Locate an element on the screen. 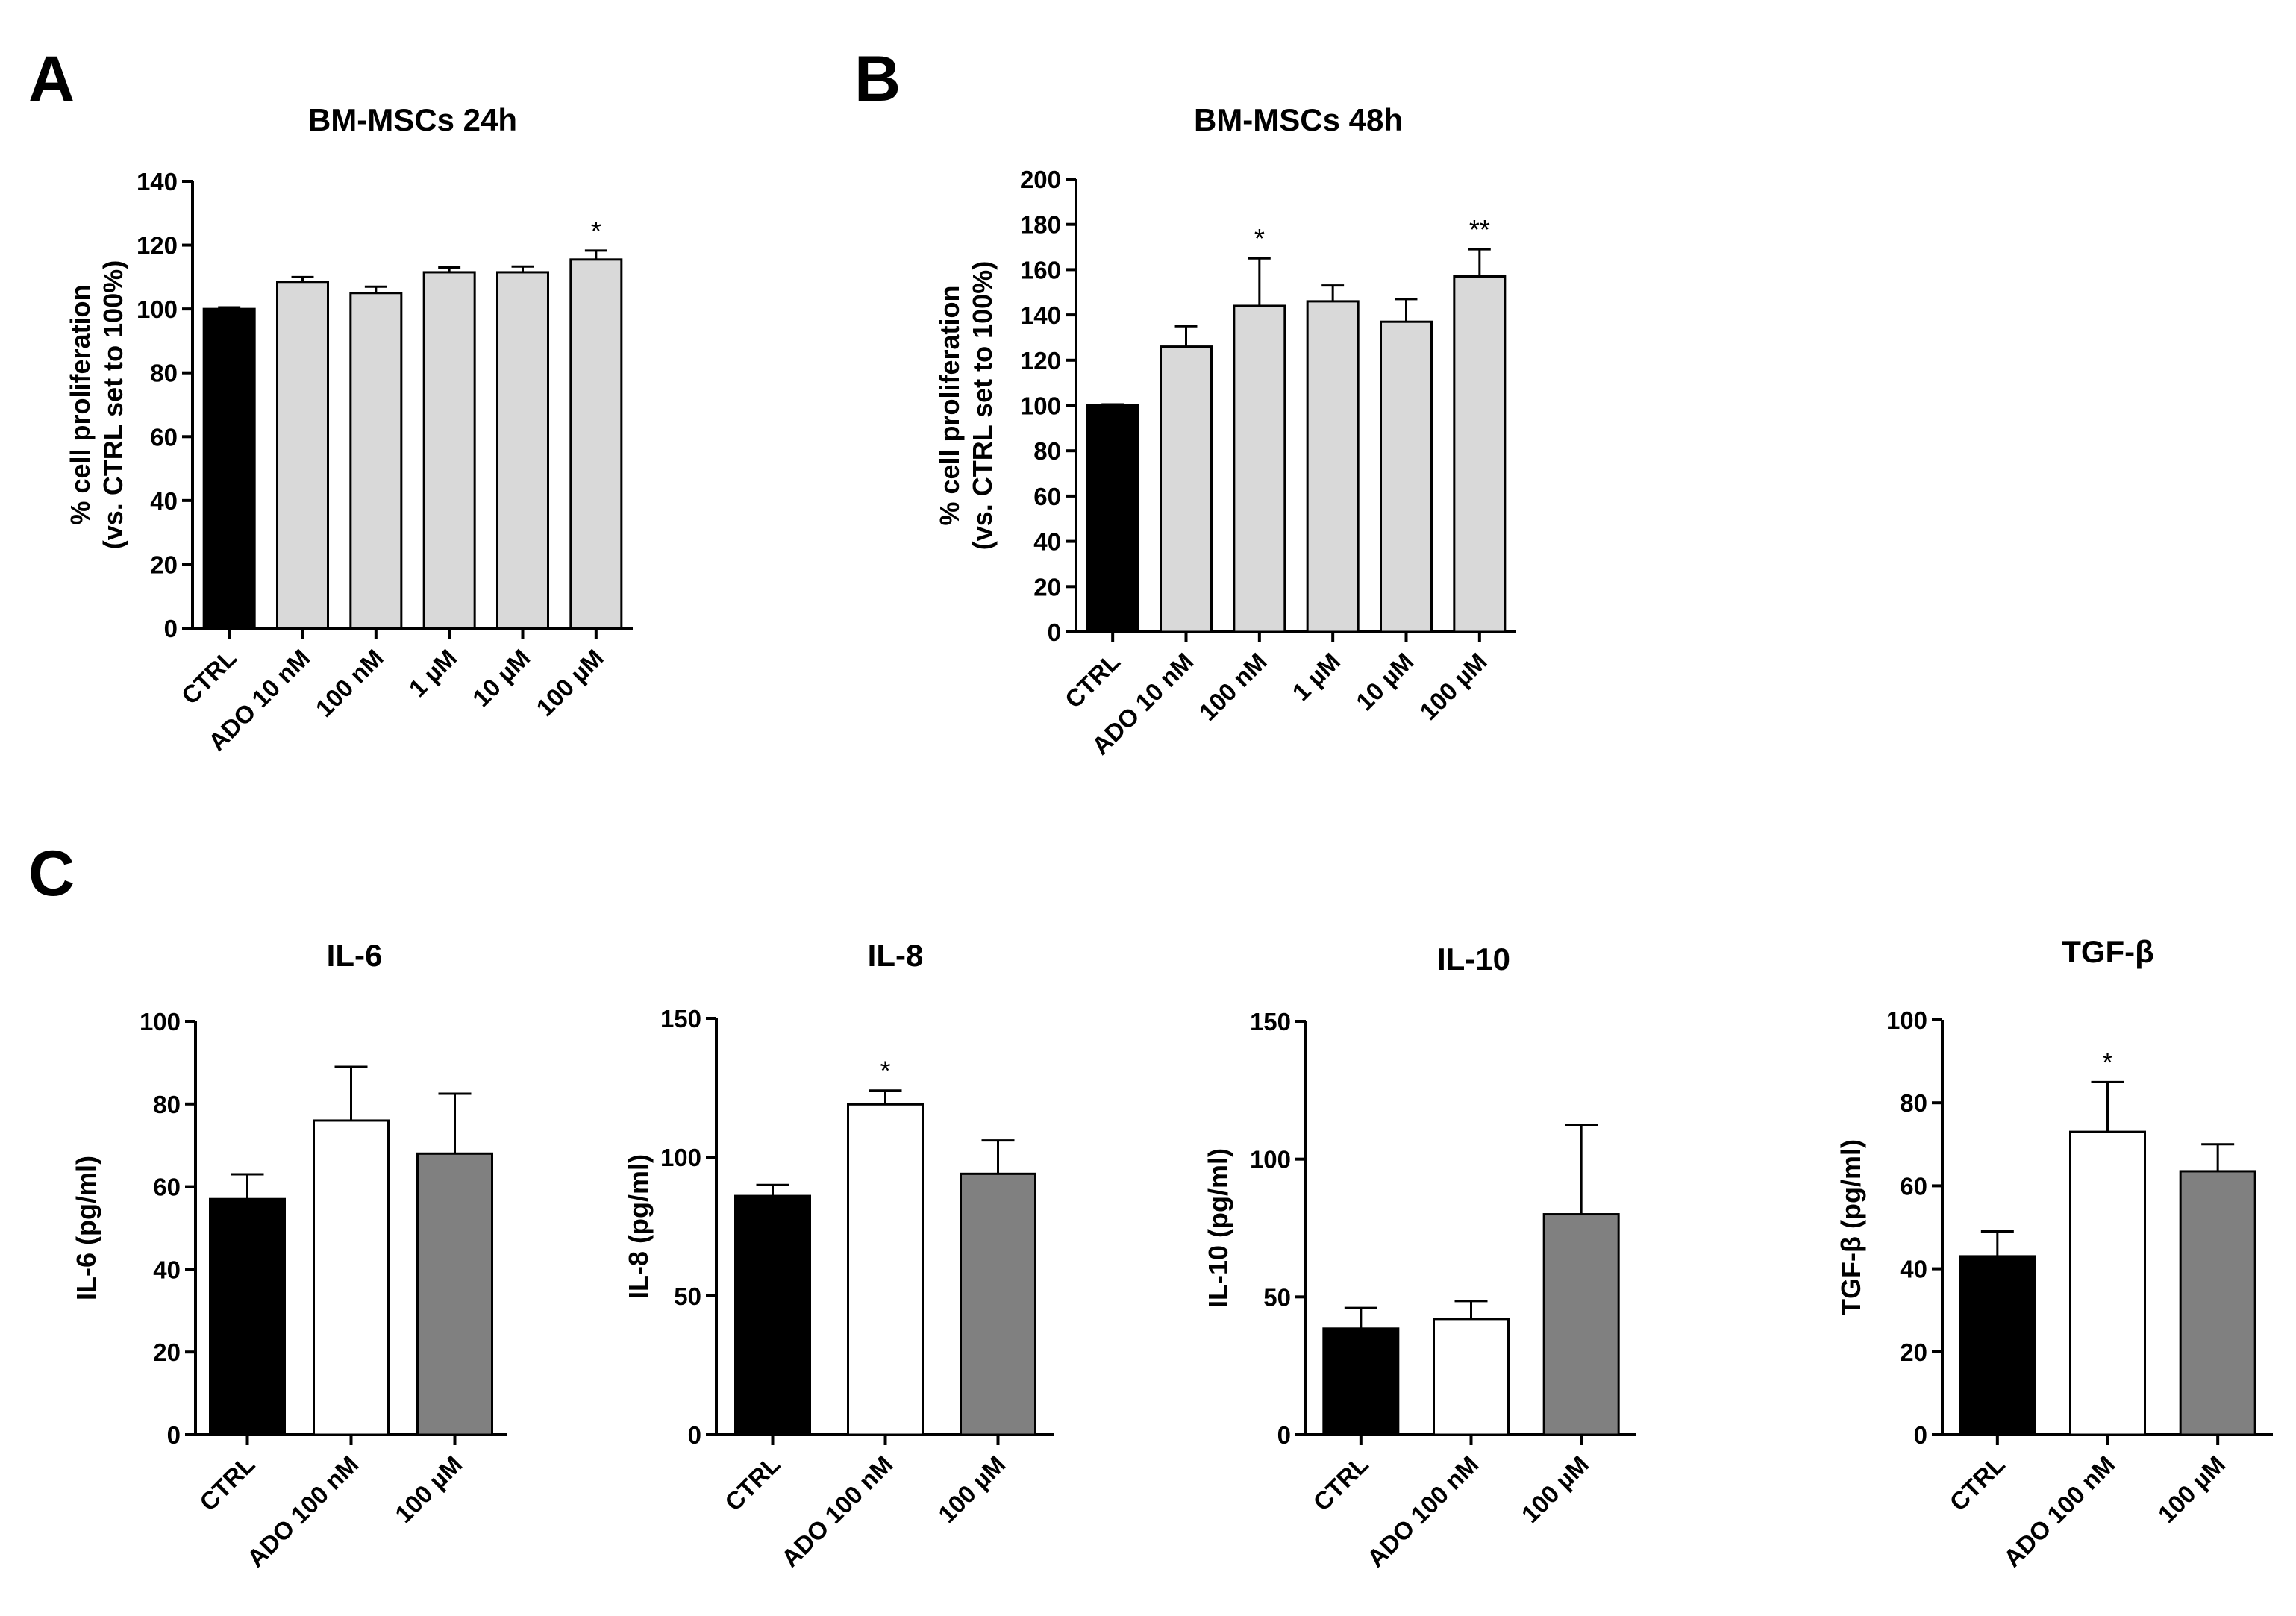  panel-letter-a: A is located at coordinates (52, 79).